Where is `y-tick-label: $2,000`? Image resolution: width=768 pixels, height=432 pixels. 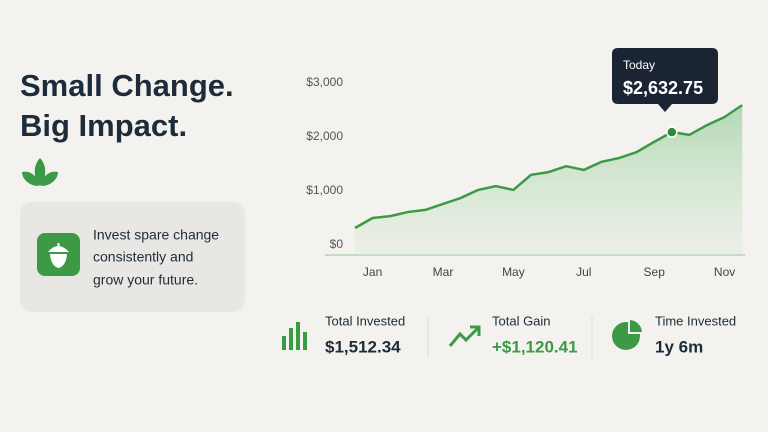
y-tick-label: $2,000 is located at coordinates (324, 136).